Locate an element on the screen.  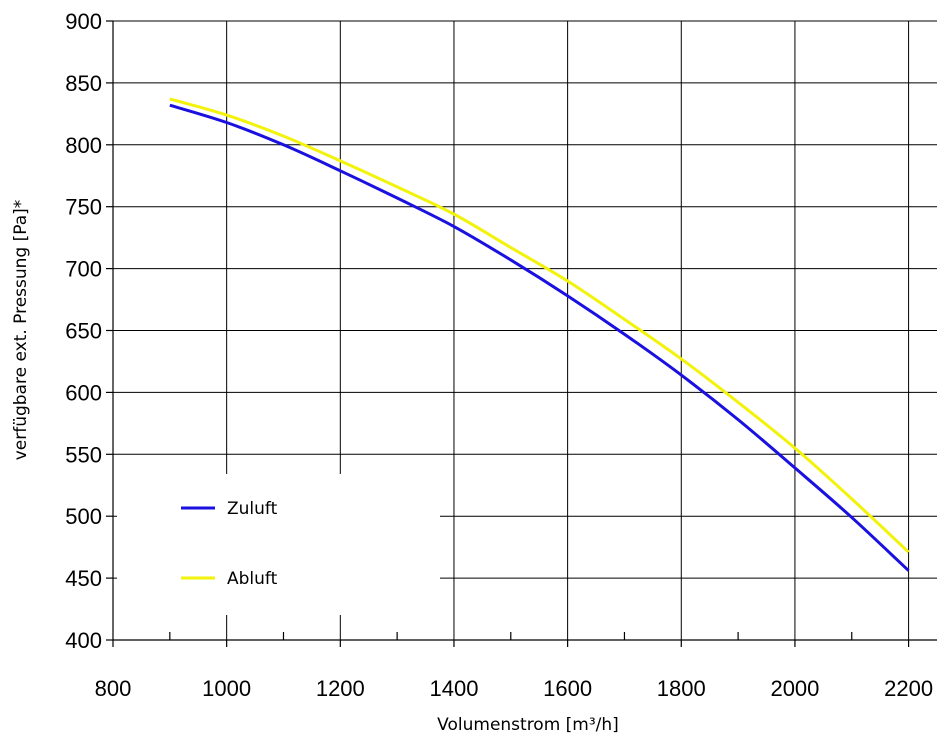
legend-label: Zuluft is located at coordinates (252, 509).